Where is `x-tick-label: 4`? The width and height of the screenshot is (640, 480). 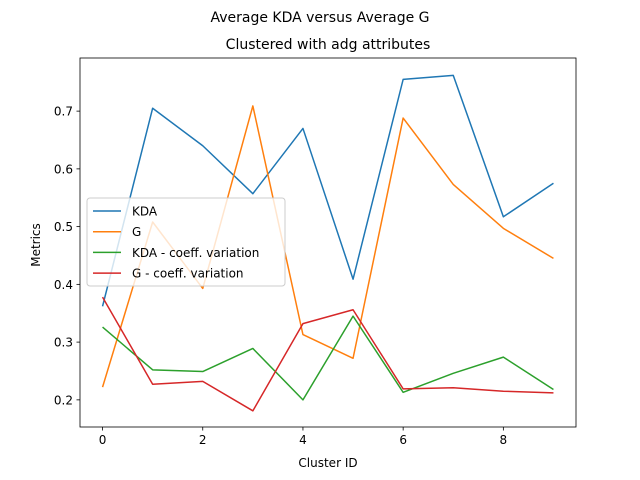
x-tick-label: 4 is located at coordinates (303, 440).